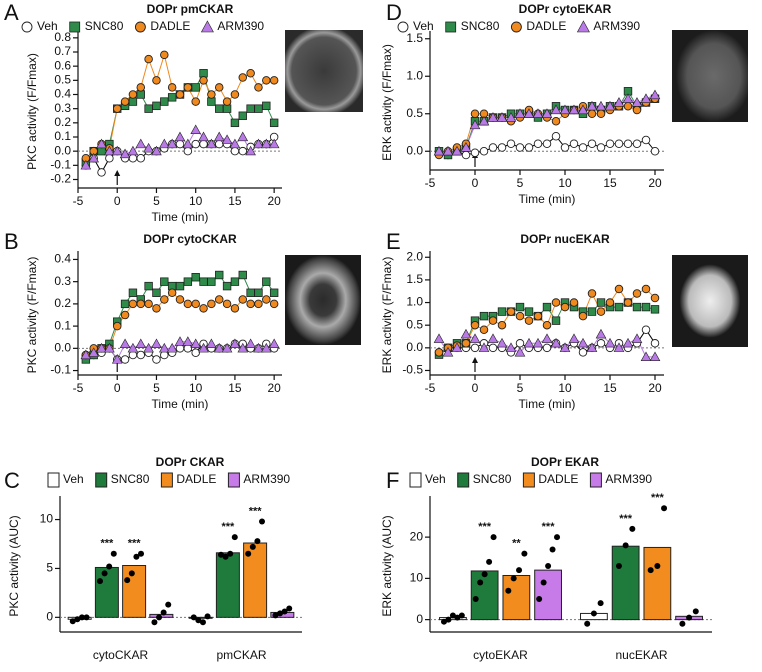 This screenshot has height=672, width=762. Describe the element at coordinates (130, 479) in the screenshot. I see `legend-label: SNC80` at that location.